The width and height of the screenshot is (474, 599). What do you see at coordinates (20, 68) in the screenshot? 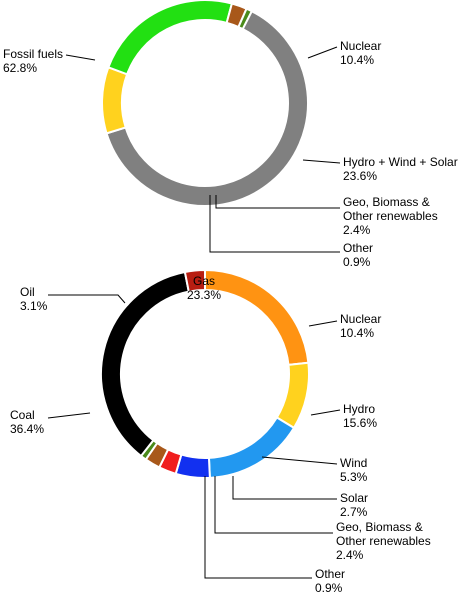
I see `label-fossil-fuels-line: 62.8%` at bounding box center [20, 68].